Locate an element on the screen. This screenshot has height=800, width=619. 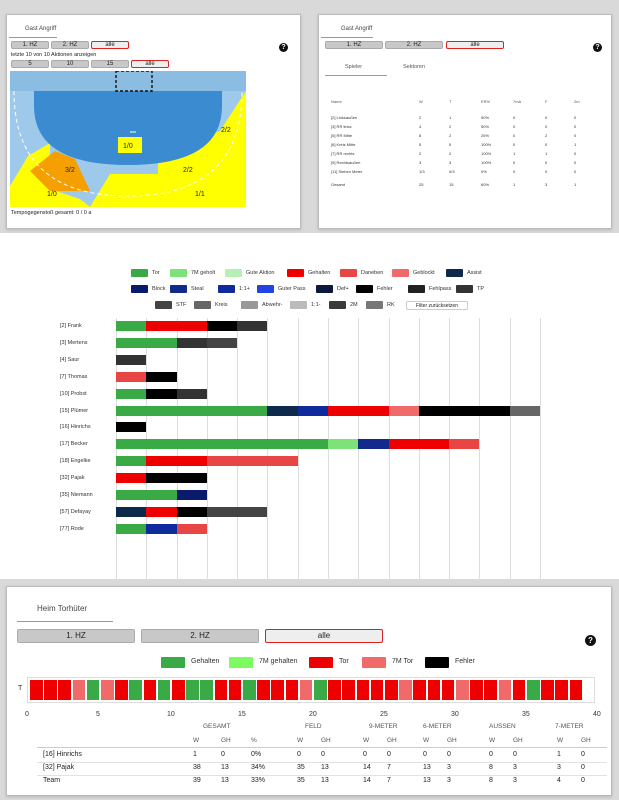
zone-label-right-outer: 1/1 is located at coordinates (200, 194).